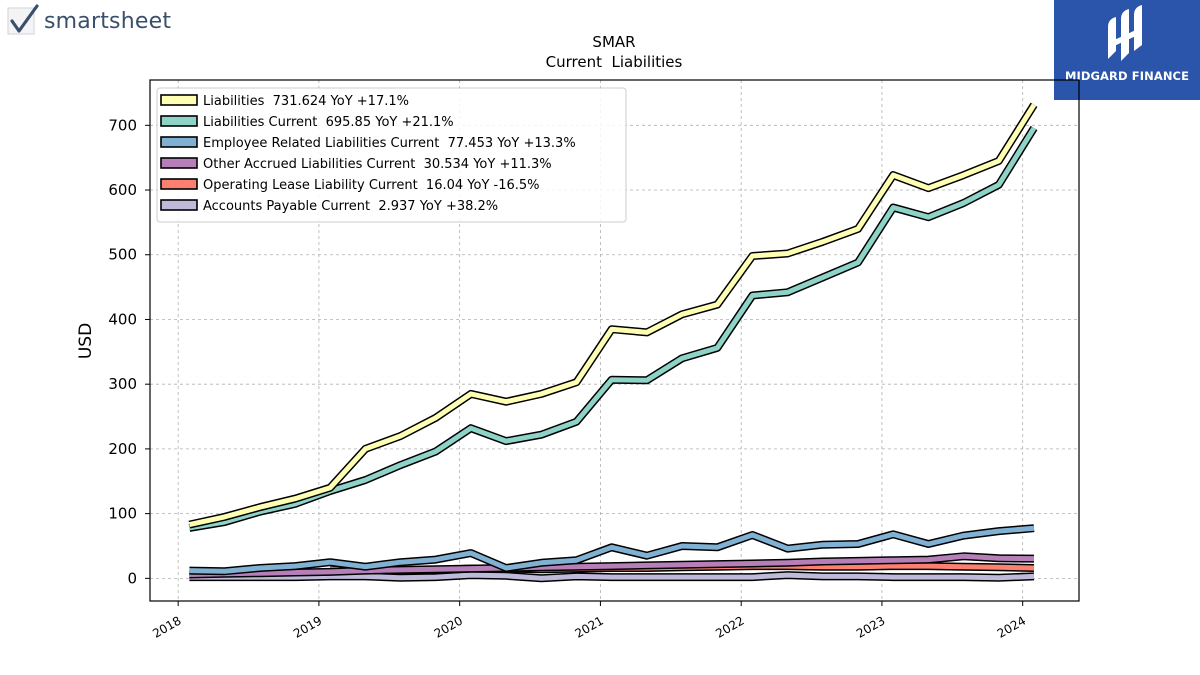 Image resolution: width=1200 pixels, height=675 pixels. What do you see at coordinates (122, 190) in the screenshot?
I see `y-tick-label: 600` at bounding box center [122, 190].